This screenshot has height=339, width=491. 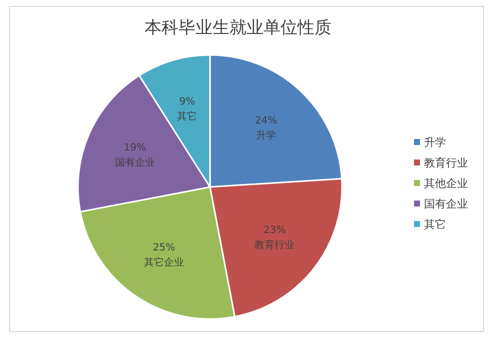 What do you see at coordinates (446, 204) in the screenshot?
I see `legend-label: 国有企业` at bounding box center [446, 204].